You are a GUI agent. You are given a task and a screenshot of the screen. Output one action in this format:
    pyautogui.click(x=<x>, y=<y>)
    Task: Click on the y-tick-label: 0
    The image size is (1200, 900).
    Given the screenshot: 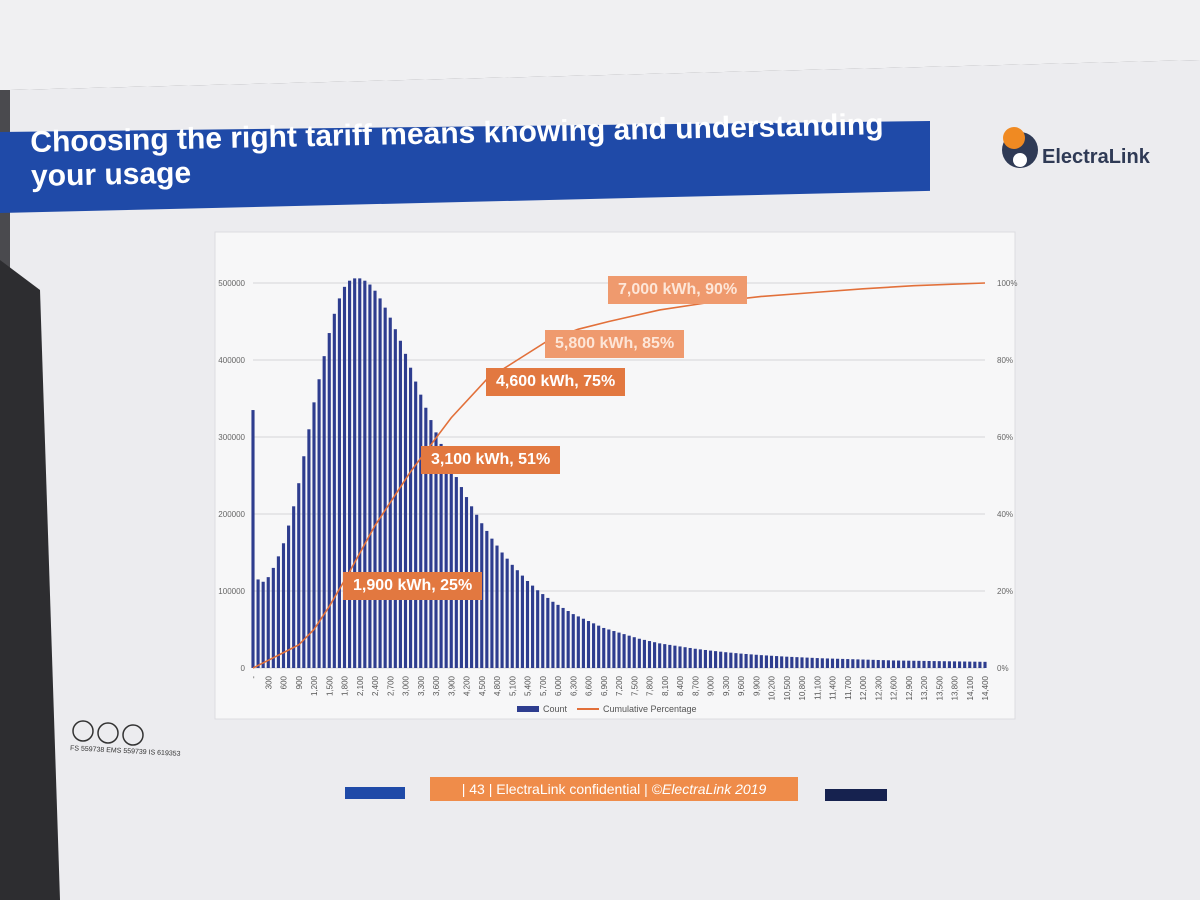 What is the action you would take?
    pyautogui.click(x=243, y=668)
    